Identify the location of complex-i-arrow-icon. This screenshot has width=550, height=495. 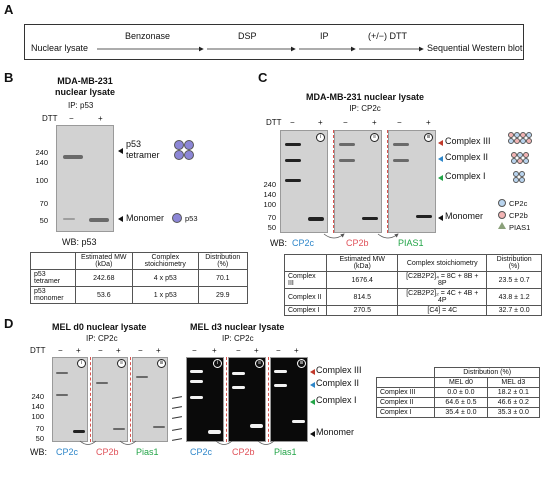
(312, 402).